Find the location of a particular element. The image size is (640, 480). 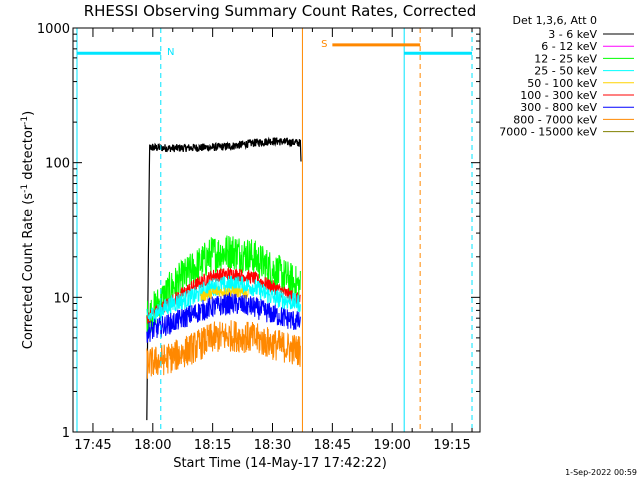

legend-entry-6: 100 - 300 keV is located at coordinates (558, 95).